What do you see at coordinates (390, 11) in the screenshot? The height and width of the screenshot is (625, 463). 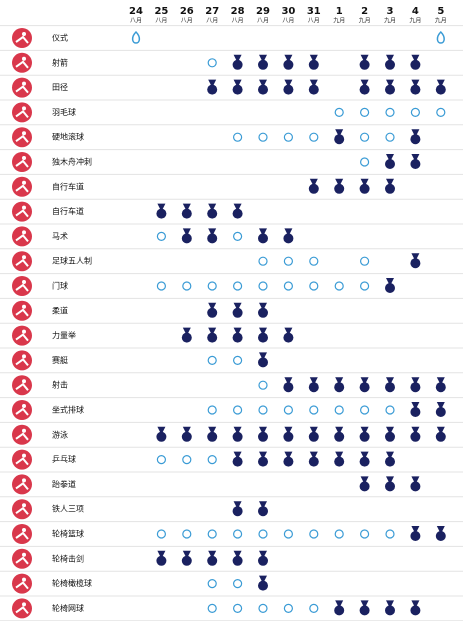 I see `date-day: 3` at bounding box center [390, 11].